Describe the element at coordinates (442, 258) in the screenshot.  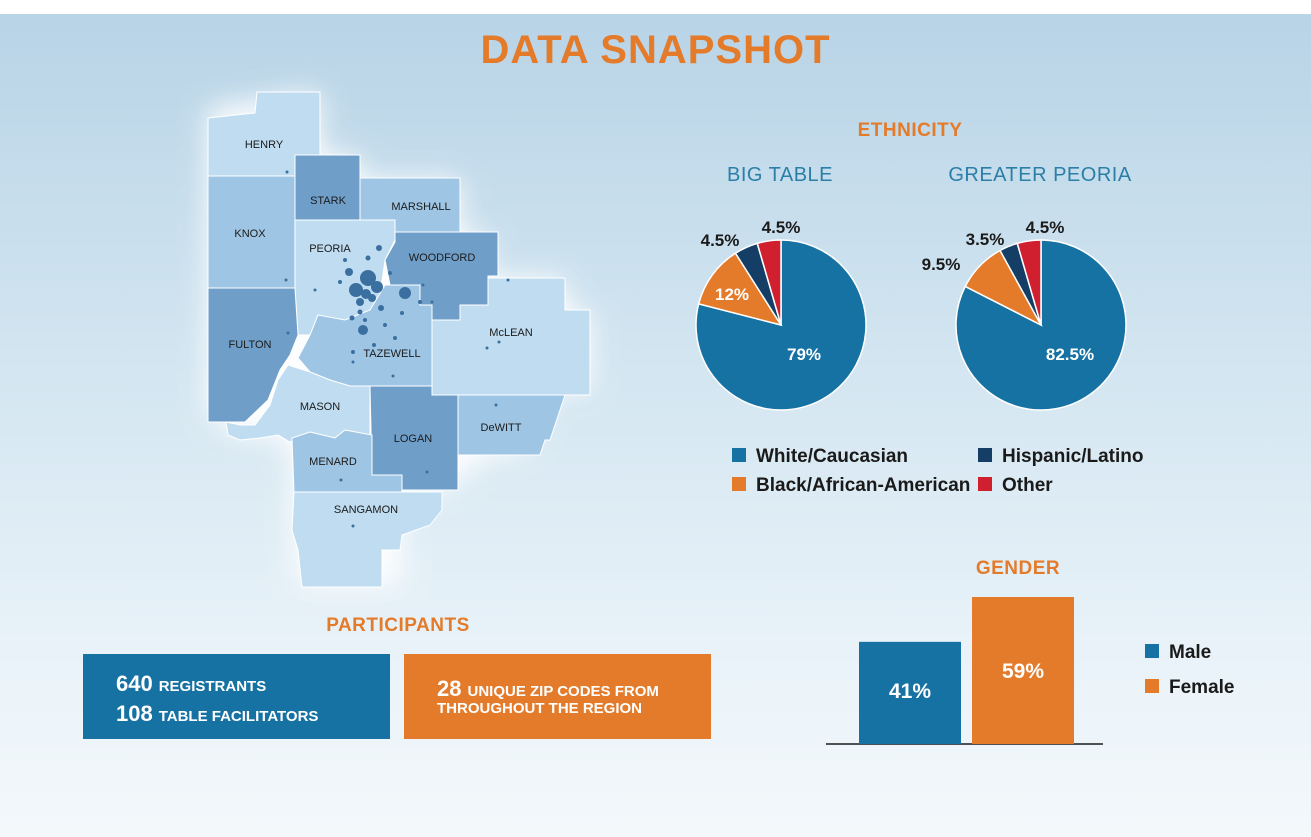
I see `county-label-woodford: WOODFORD` at that location.